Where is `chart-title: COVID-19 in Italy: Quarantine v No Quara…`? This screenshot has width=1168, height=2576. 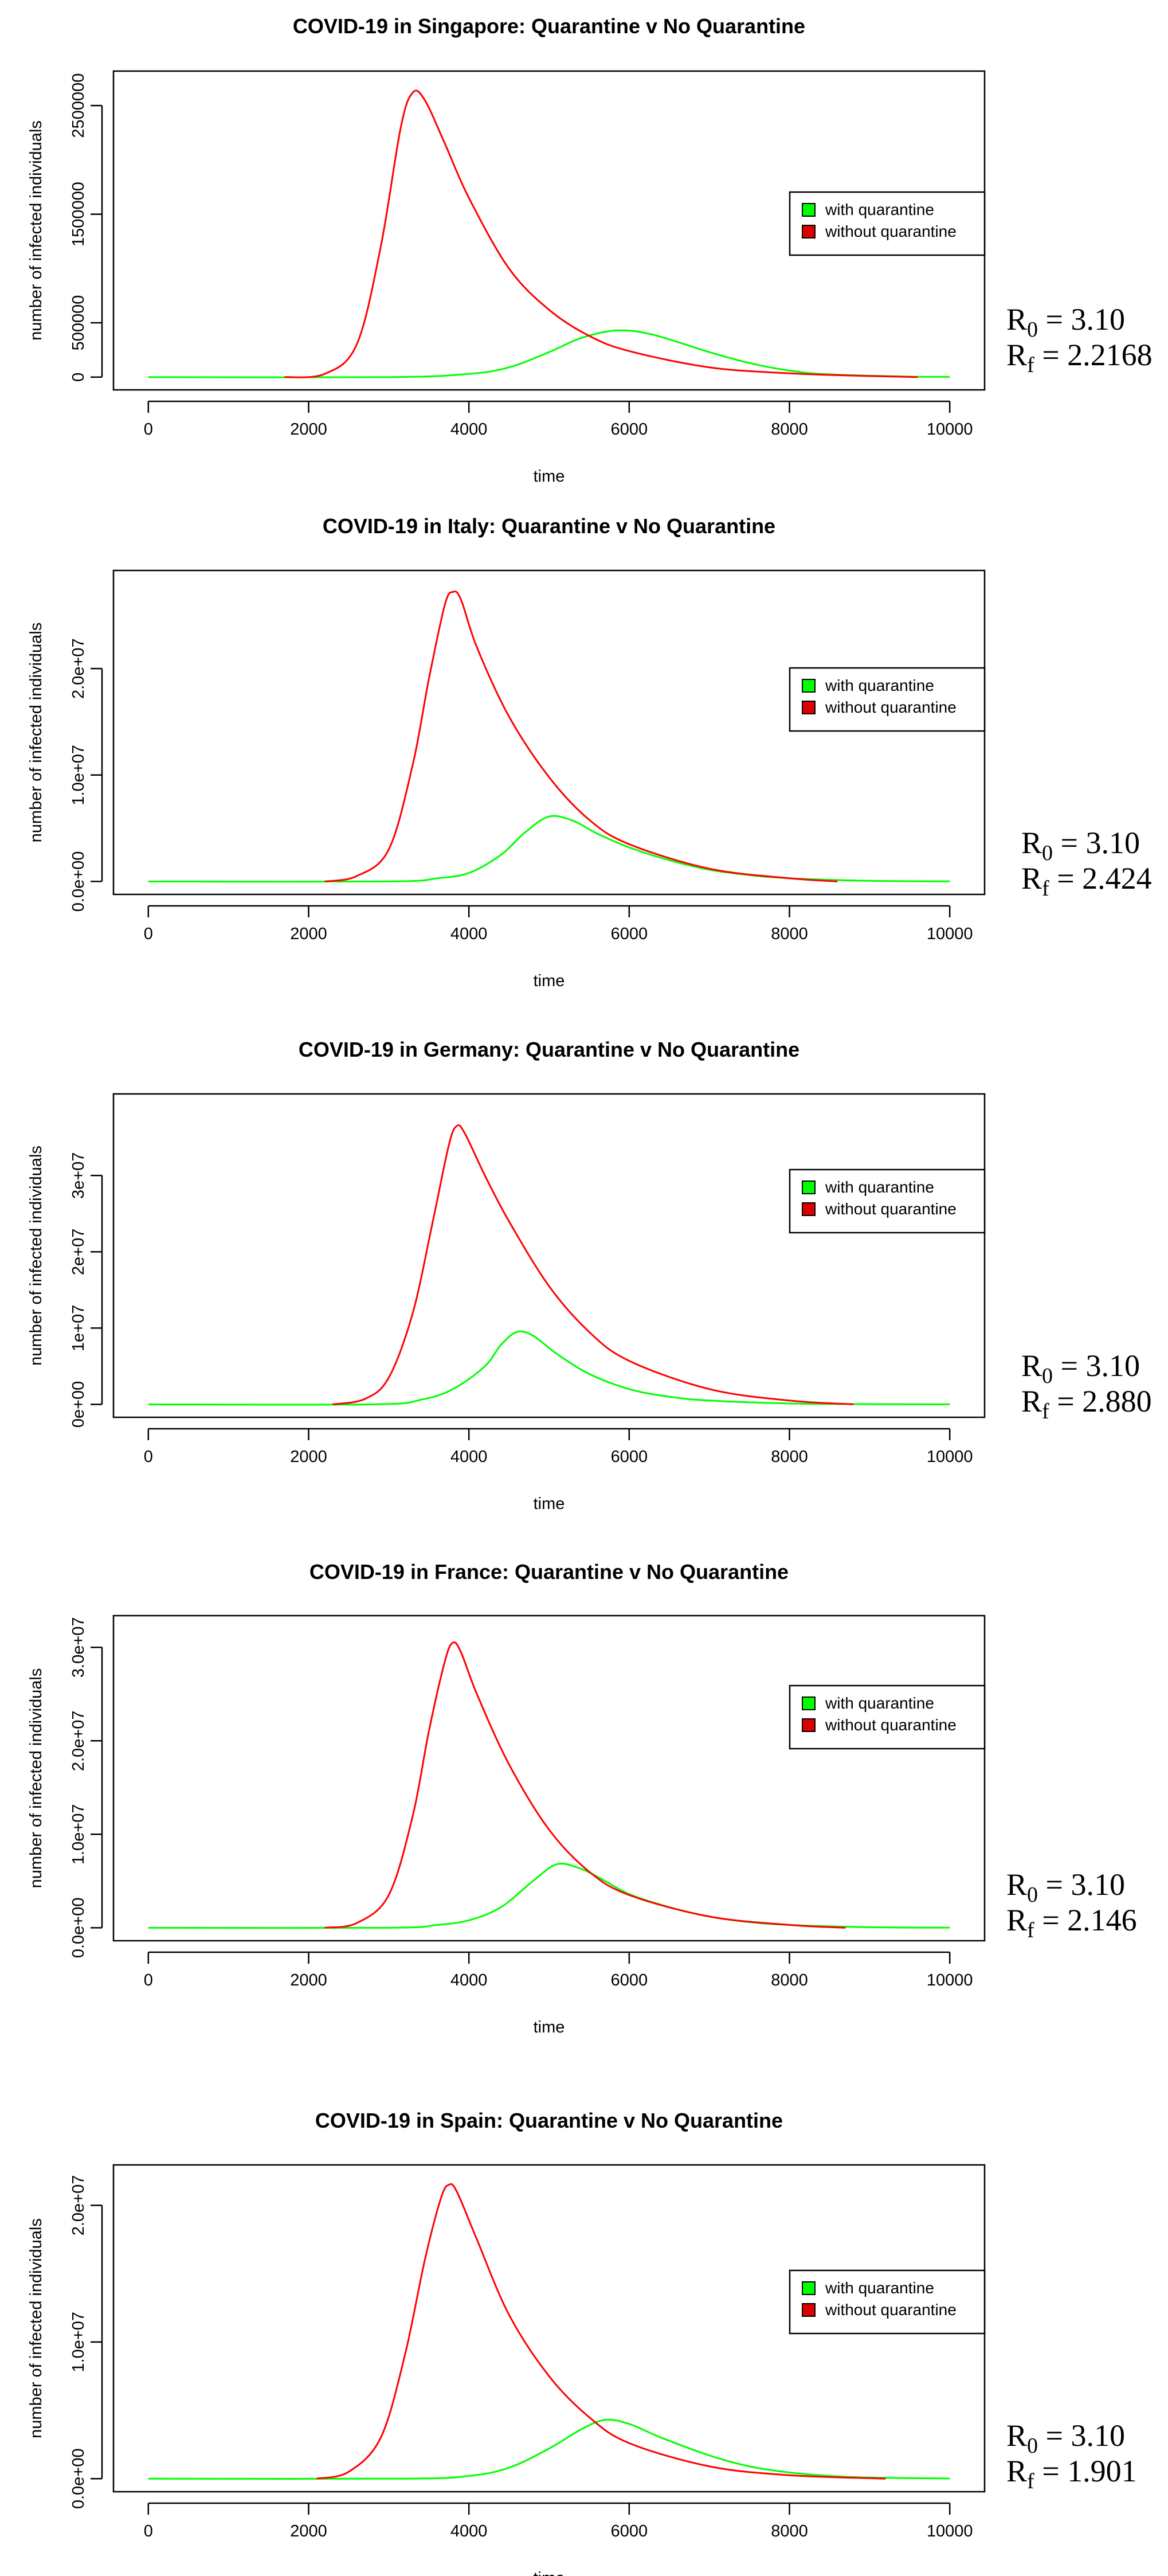 chart-title: COVID-19 in Italy: Quarantine v No Quara… is located at coordinates (549, 526).